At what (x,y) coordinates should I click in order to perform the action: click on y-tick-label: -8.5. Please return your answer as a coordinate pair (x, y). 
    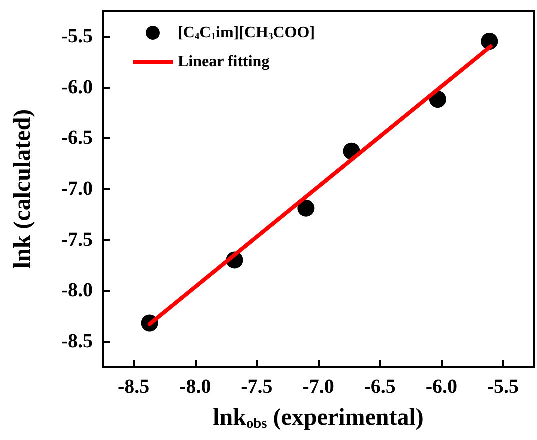
    Looking at the image, I should click on (77, 341).